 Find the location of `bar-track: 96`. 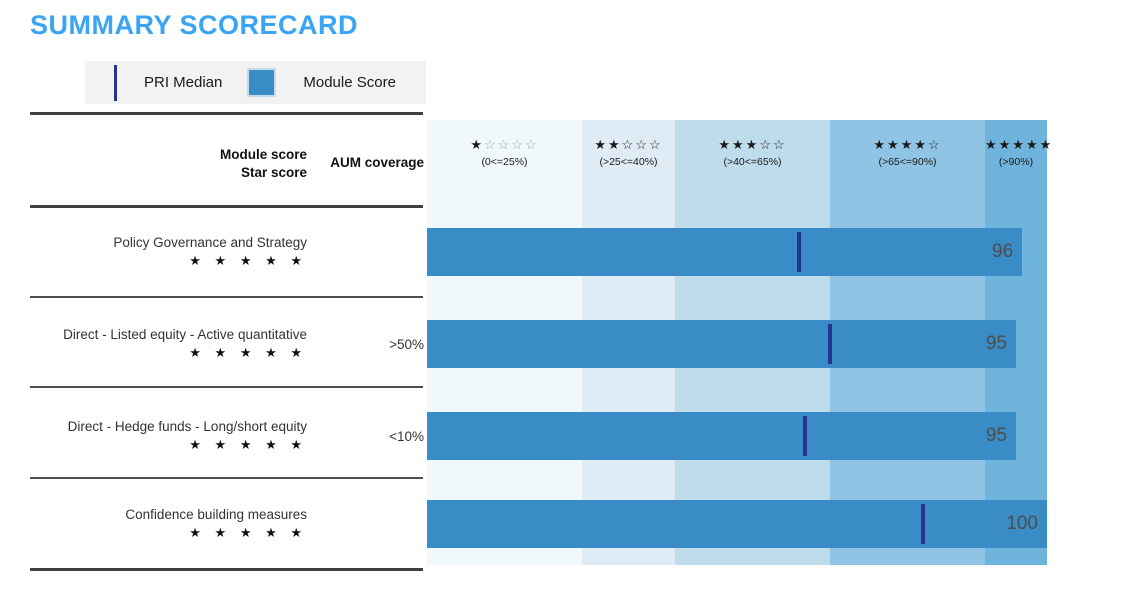

bar-track: 96 is located at coordinates (737, 252).